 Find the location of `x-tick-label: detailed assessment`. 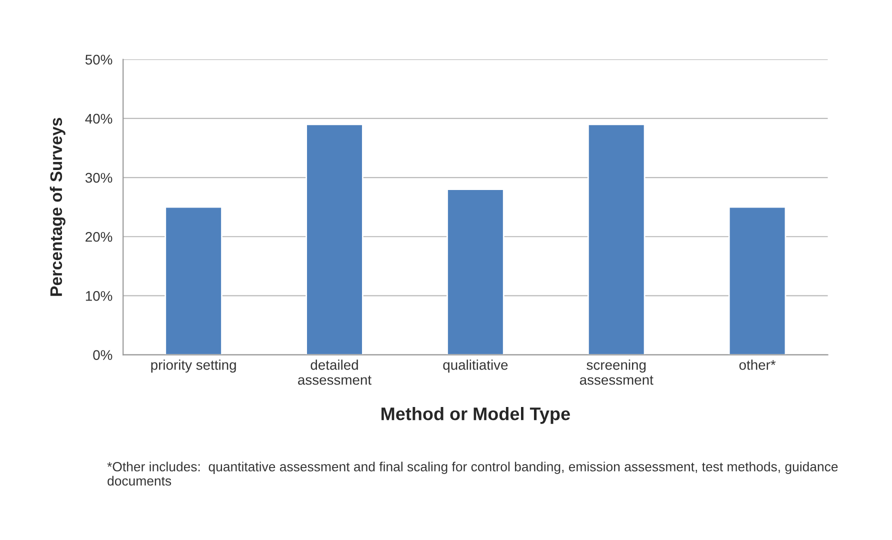

x-tick-label: detailed assessment is located at coordinates (335, 372).